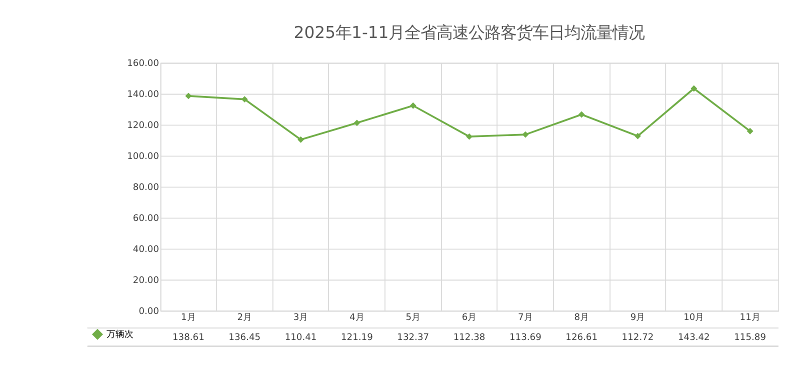 The width and height of the screenshot is (790, 382). What do you see at coordinates (357, 318) in the screenshot?
I see `x-tick-label: 4月` at bounding box center [357, 318].